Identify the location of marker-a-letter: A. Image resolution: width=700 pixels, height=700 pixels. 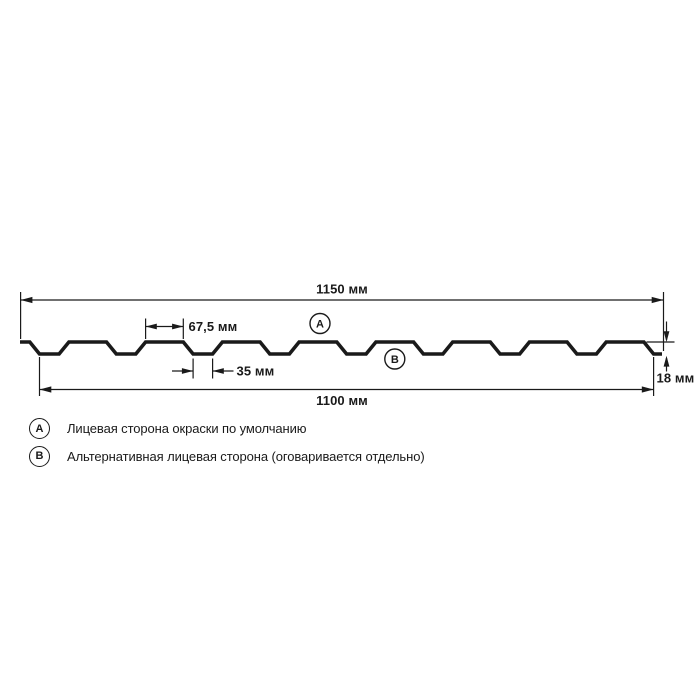
(320, 325).